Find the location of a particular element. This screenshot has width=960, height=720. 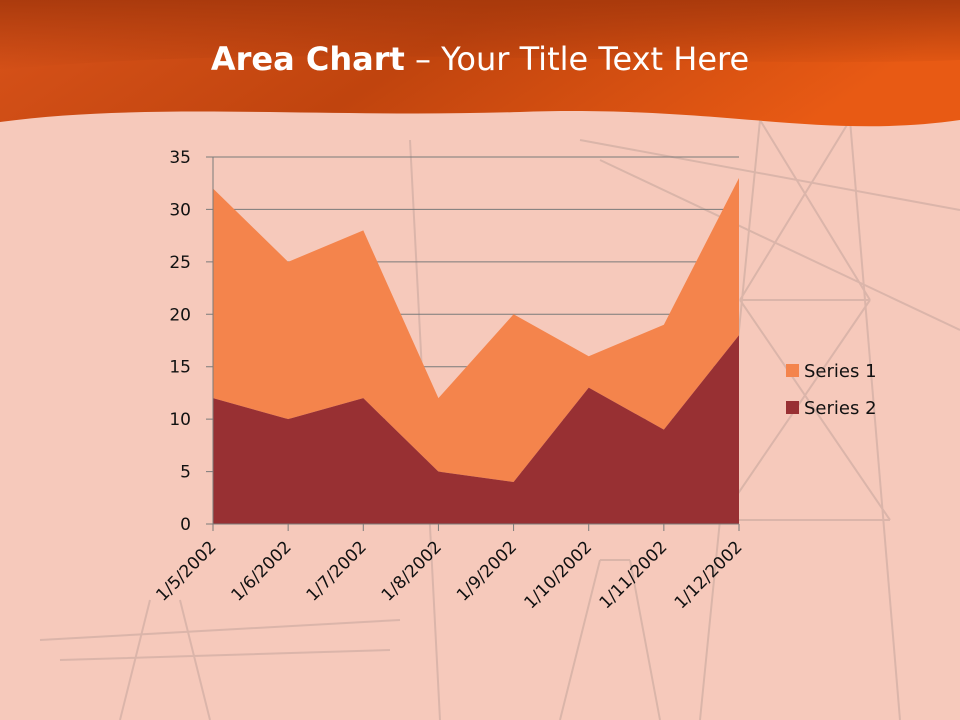

x-tick-label: 1/5/2002 is located at coordinates (186, 571).